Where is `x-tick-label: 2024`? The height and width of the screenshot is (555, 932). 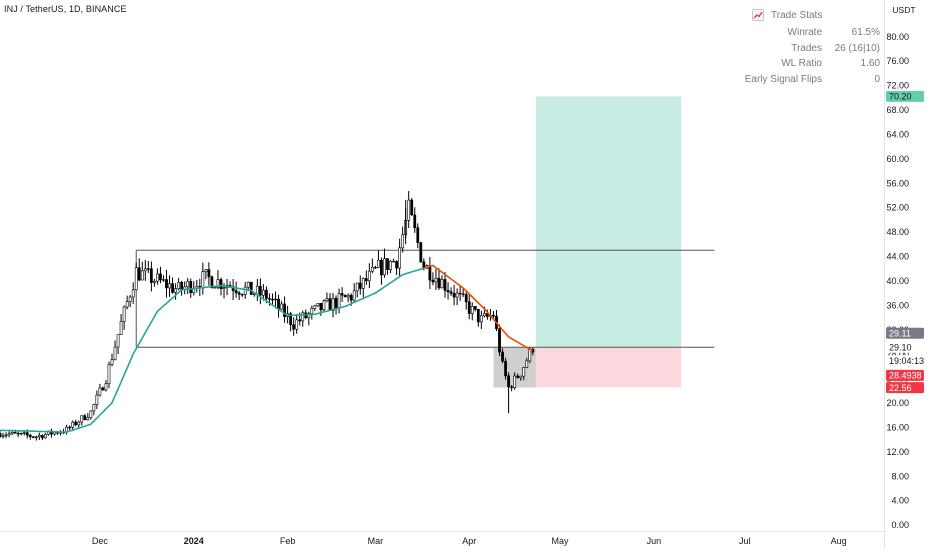 x-tick-label: 2024 is located at coordinates (194, 541).